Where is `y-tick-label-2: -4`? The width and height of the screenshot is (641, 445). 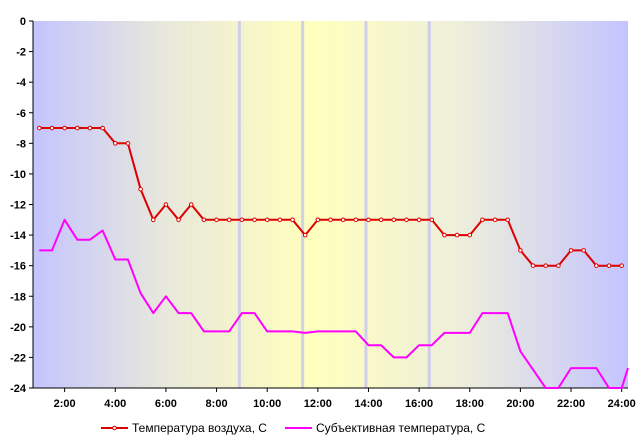
y-tick-label-2: -4 is located at coordinates (21, 83).